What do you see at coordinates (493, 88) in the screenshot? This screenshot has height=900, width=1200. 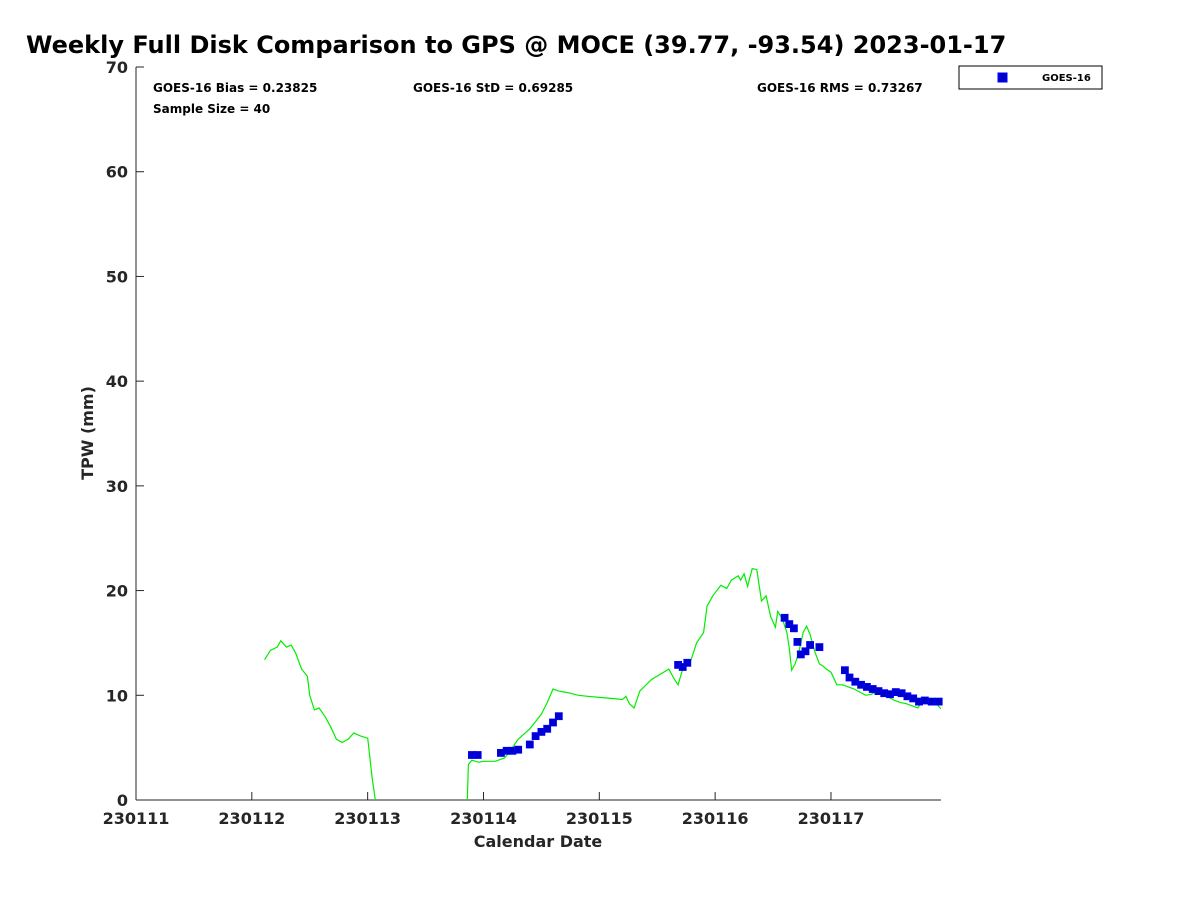 I see `std-stat: GOES-16 StD = 0.69285` at bounding box center [493, 88].